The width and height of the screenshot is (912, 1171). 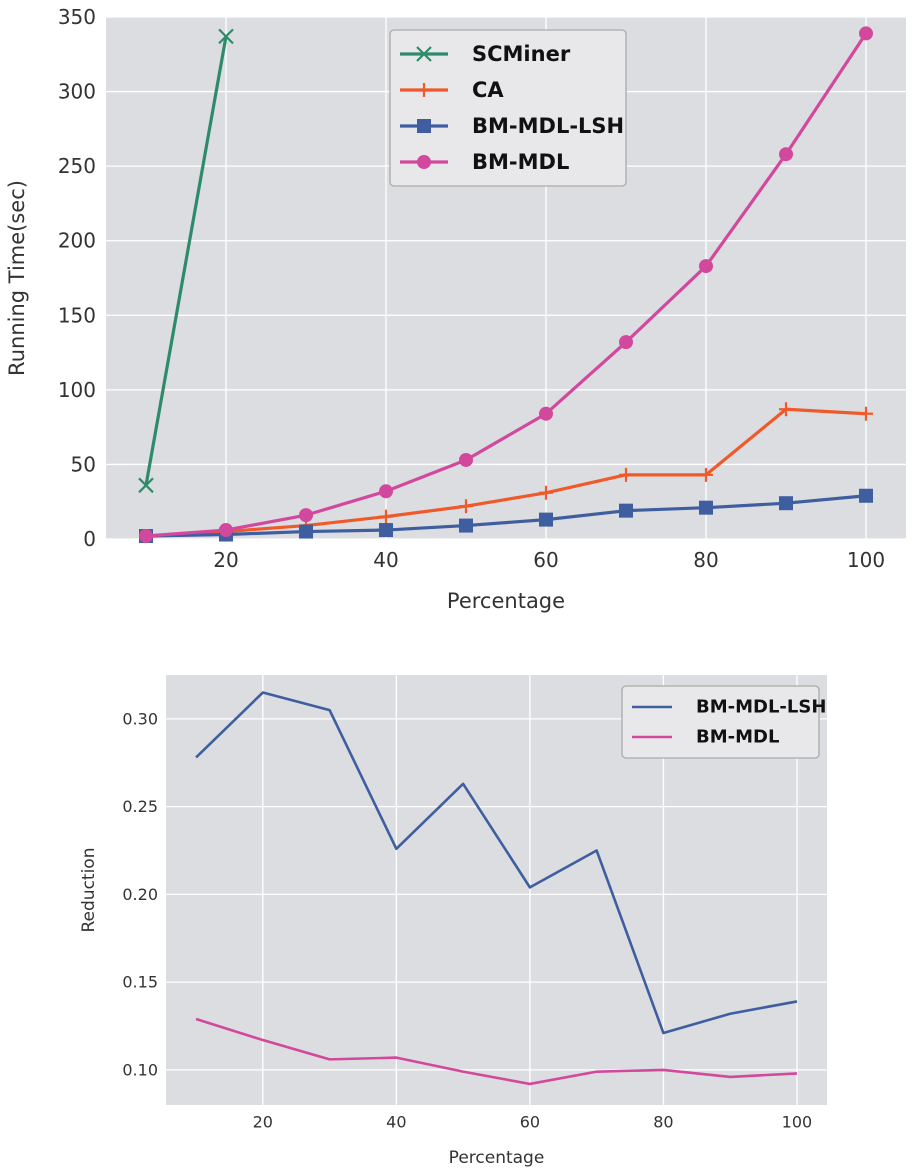 I want to click on y-tick-label: 0.15, so click(x=140, y=982).